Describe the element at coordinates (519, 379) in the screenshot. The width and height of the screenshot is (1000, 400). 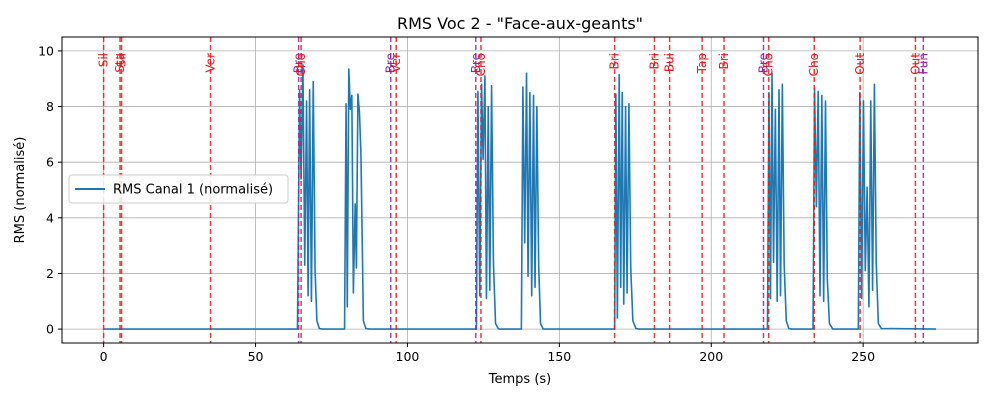
I see `x-axis-title: Temps (s)` at that location.